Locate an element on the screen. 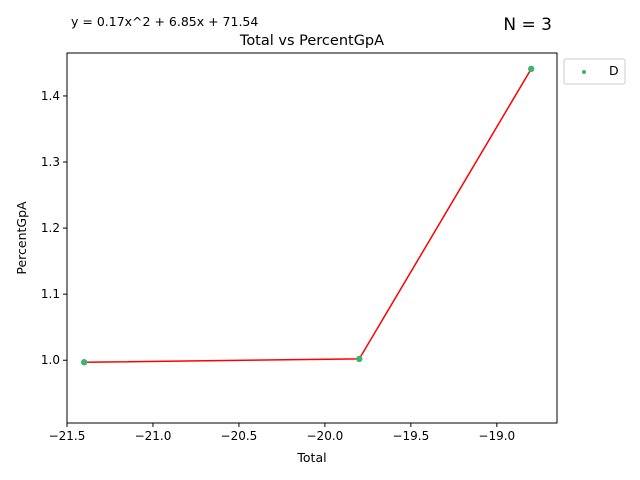 The image size is (640, 480). y-tick-label: 1.2 is located at coordinates (50, 228).